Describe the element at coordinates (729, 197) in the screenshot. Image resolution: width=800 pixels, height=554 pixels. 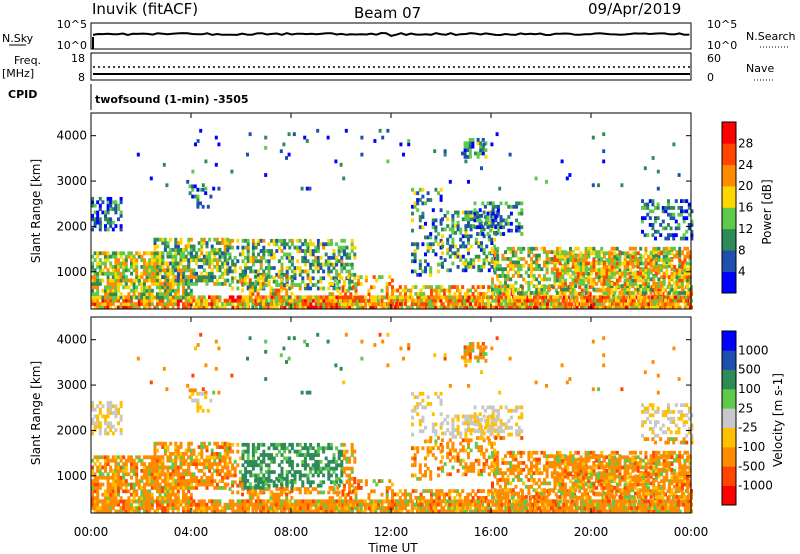
I see `power-colorbar-swatch` at that location.